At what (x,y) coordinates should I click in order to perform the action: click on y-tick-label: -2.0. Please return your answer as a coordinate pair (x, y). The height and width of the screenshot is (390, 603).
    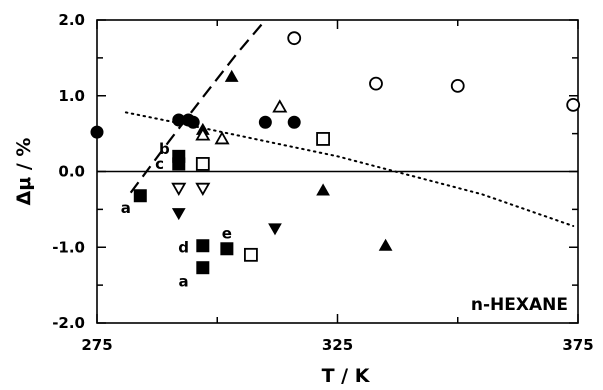
    Looking at the image, I should click on (68, 323).